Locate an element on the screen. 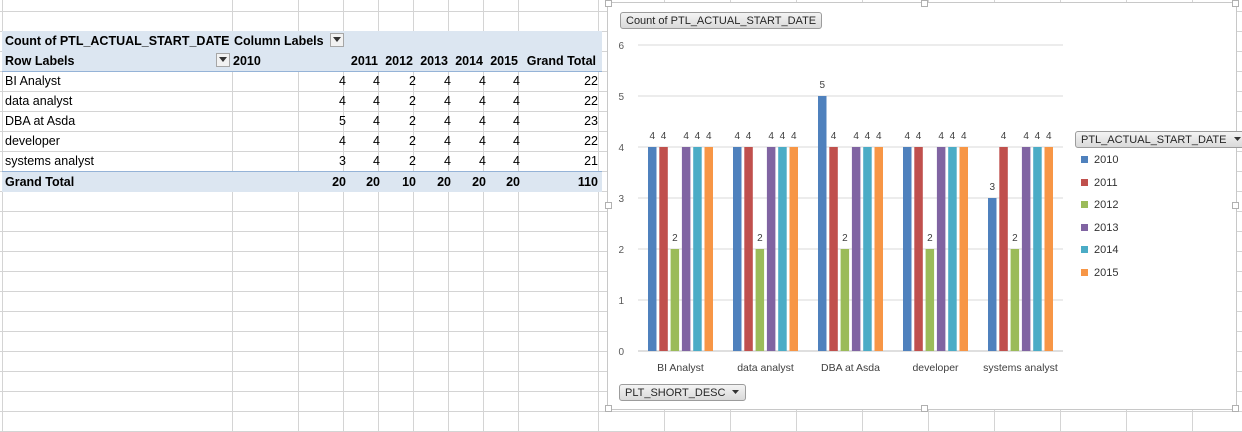 This screenshot has height=432, width=1242. table-row: DBA at Asda 5 4 2 4 4 4 23 is located at coordinates (302, 121).